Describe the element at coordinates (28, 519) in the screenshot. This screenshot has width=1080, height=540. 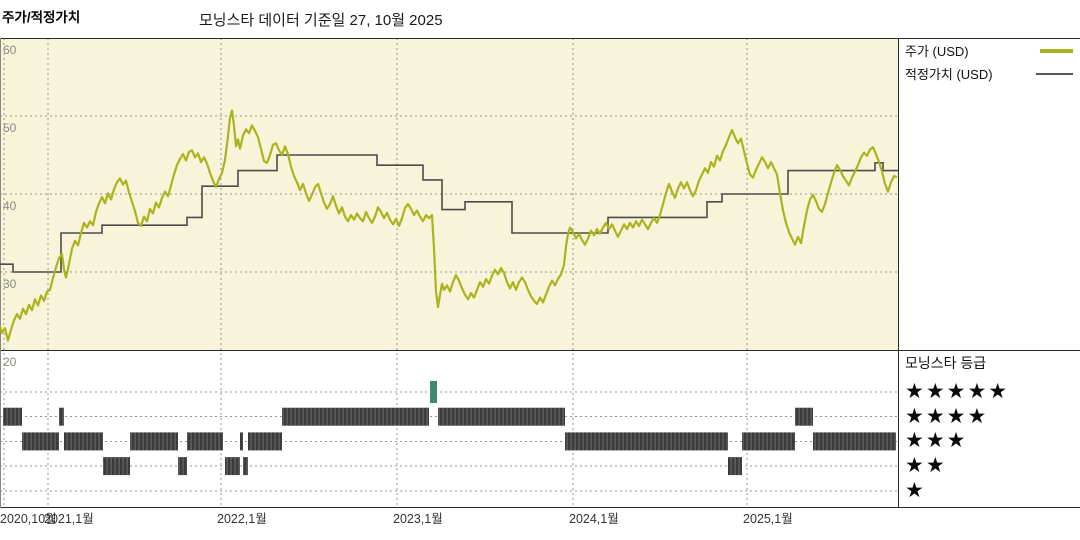
I see `x-tick-label: 2020,10월` at that location.